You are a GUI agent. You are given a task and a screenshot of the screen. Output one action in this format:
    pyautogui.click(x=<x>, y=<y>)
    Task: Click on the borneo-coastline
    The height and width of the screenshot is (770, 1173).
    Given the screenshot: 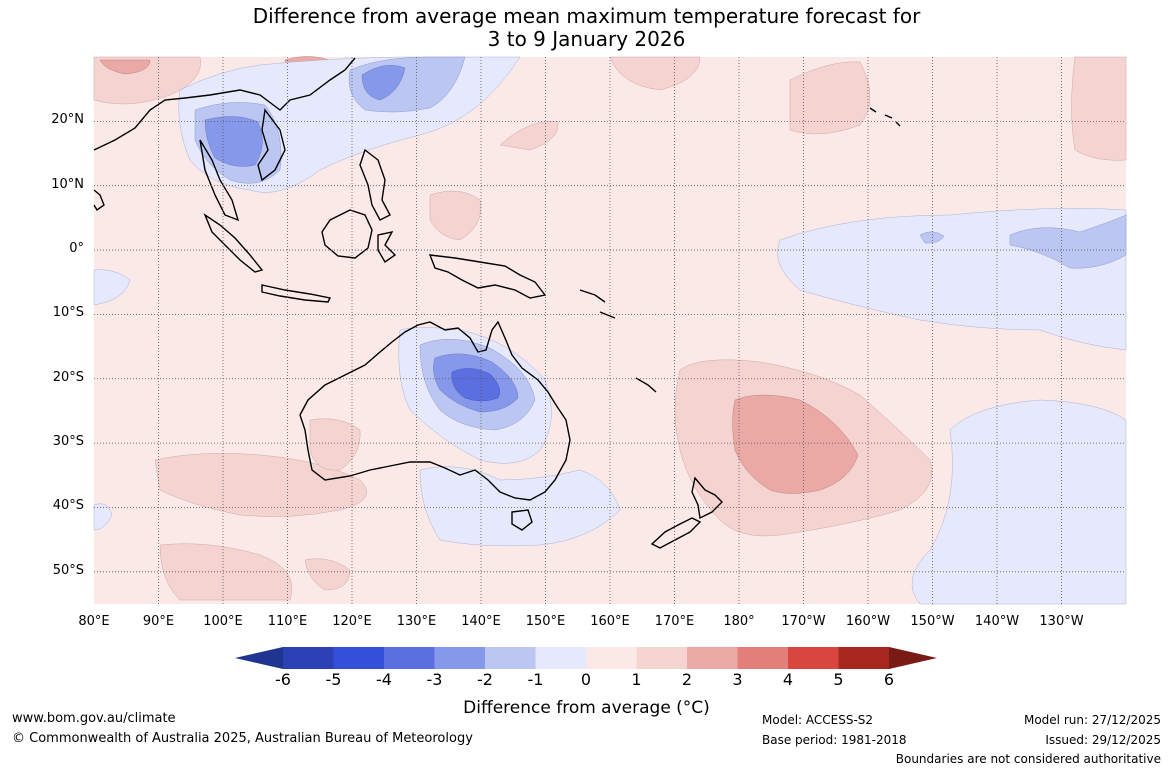 What is the action you would take?
    pyautogui.click(x=347, y=234)
    